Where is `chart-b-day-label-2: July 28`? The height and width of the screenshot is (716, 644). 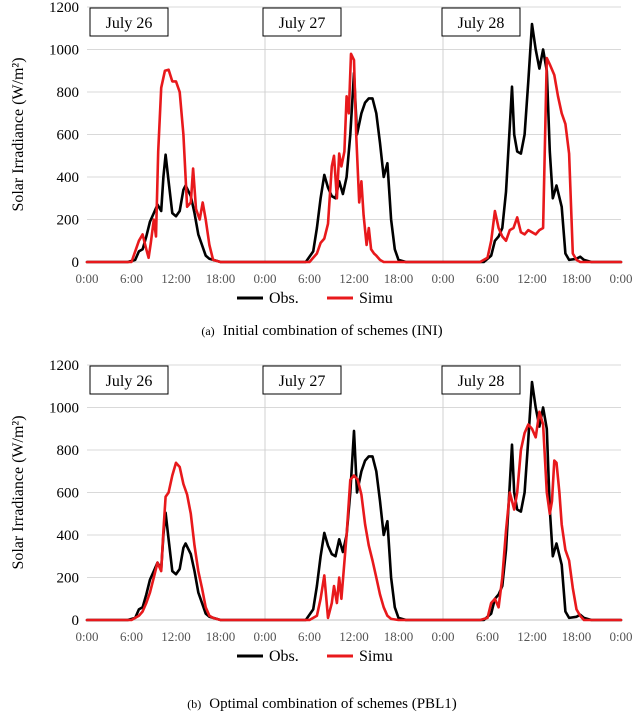
chart-b-day-label-2: July 28 is located at coordinates (481, 381).